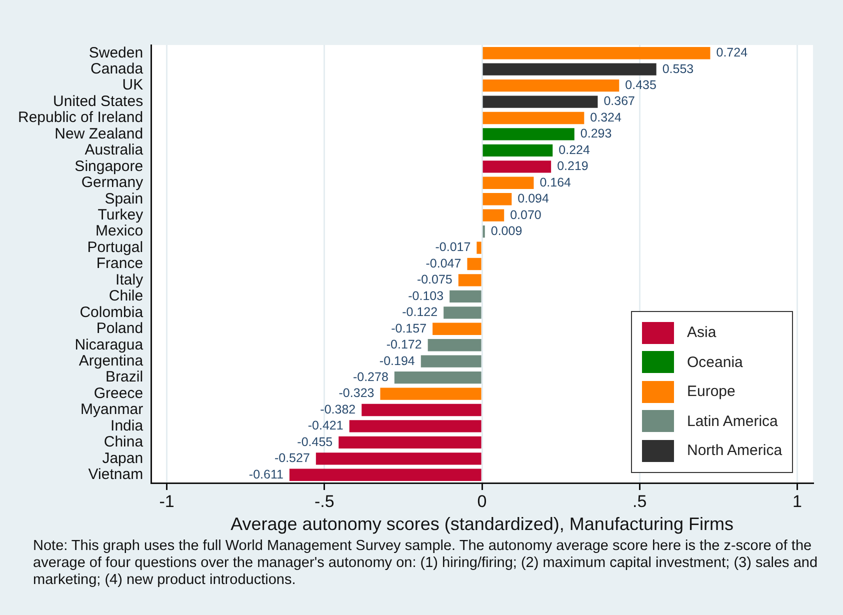 The height and width of the screenshot is (615, 843). I want to click on legend-label: Latin America, so click(732, 421).